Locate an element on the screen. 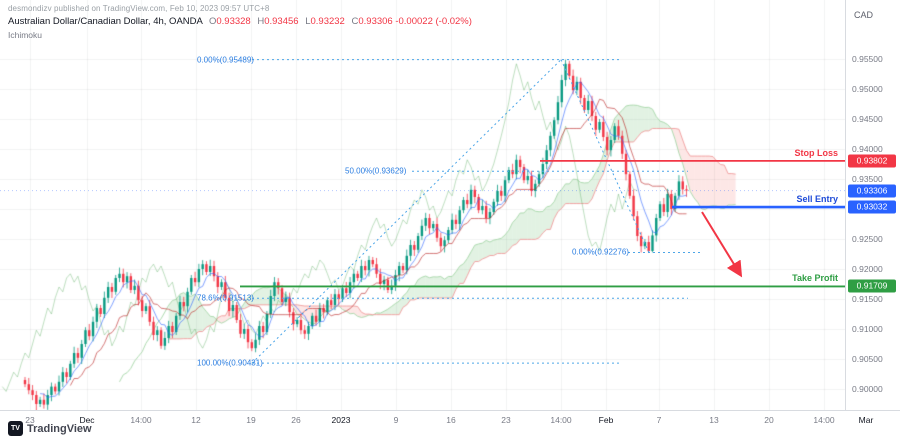 The width and height of the screenshot is (900, 440). time-tick-label: Mar is located at coordinates (866, 420).